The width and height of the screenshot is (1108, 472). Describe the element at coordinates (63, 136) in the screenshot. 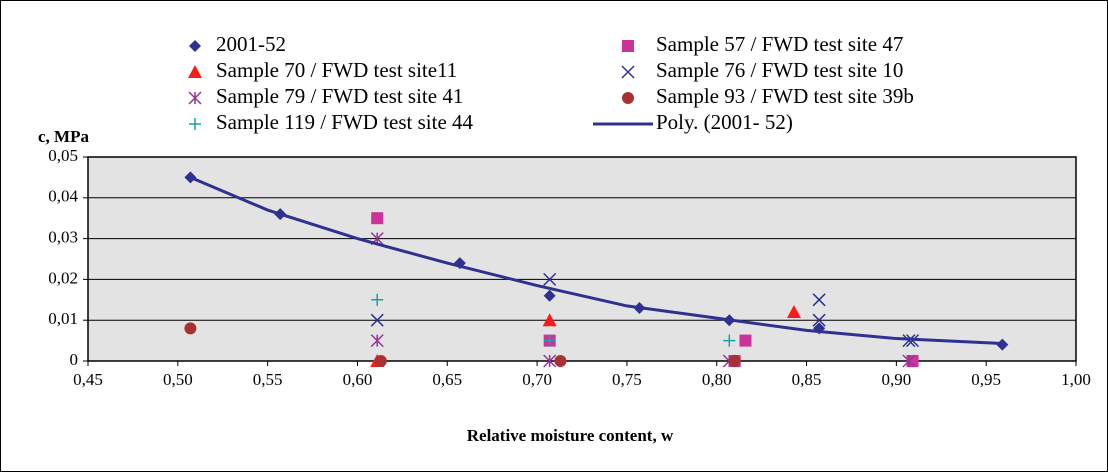

I see `y-axis-label: c, MPa` at that location.